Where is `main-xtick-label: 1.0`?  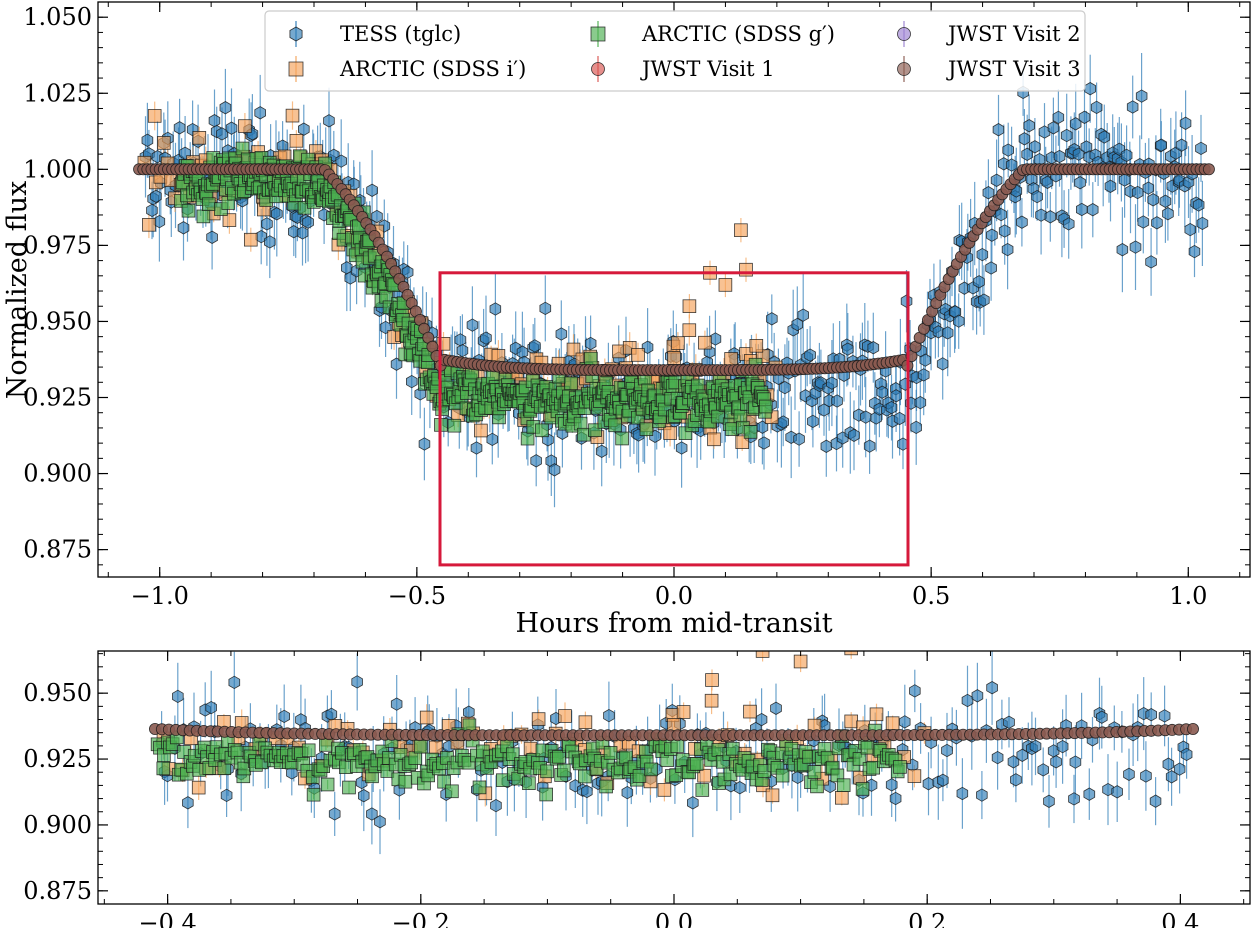 main-xtick-label: 1.0 is located at coordinates (1188, 596).